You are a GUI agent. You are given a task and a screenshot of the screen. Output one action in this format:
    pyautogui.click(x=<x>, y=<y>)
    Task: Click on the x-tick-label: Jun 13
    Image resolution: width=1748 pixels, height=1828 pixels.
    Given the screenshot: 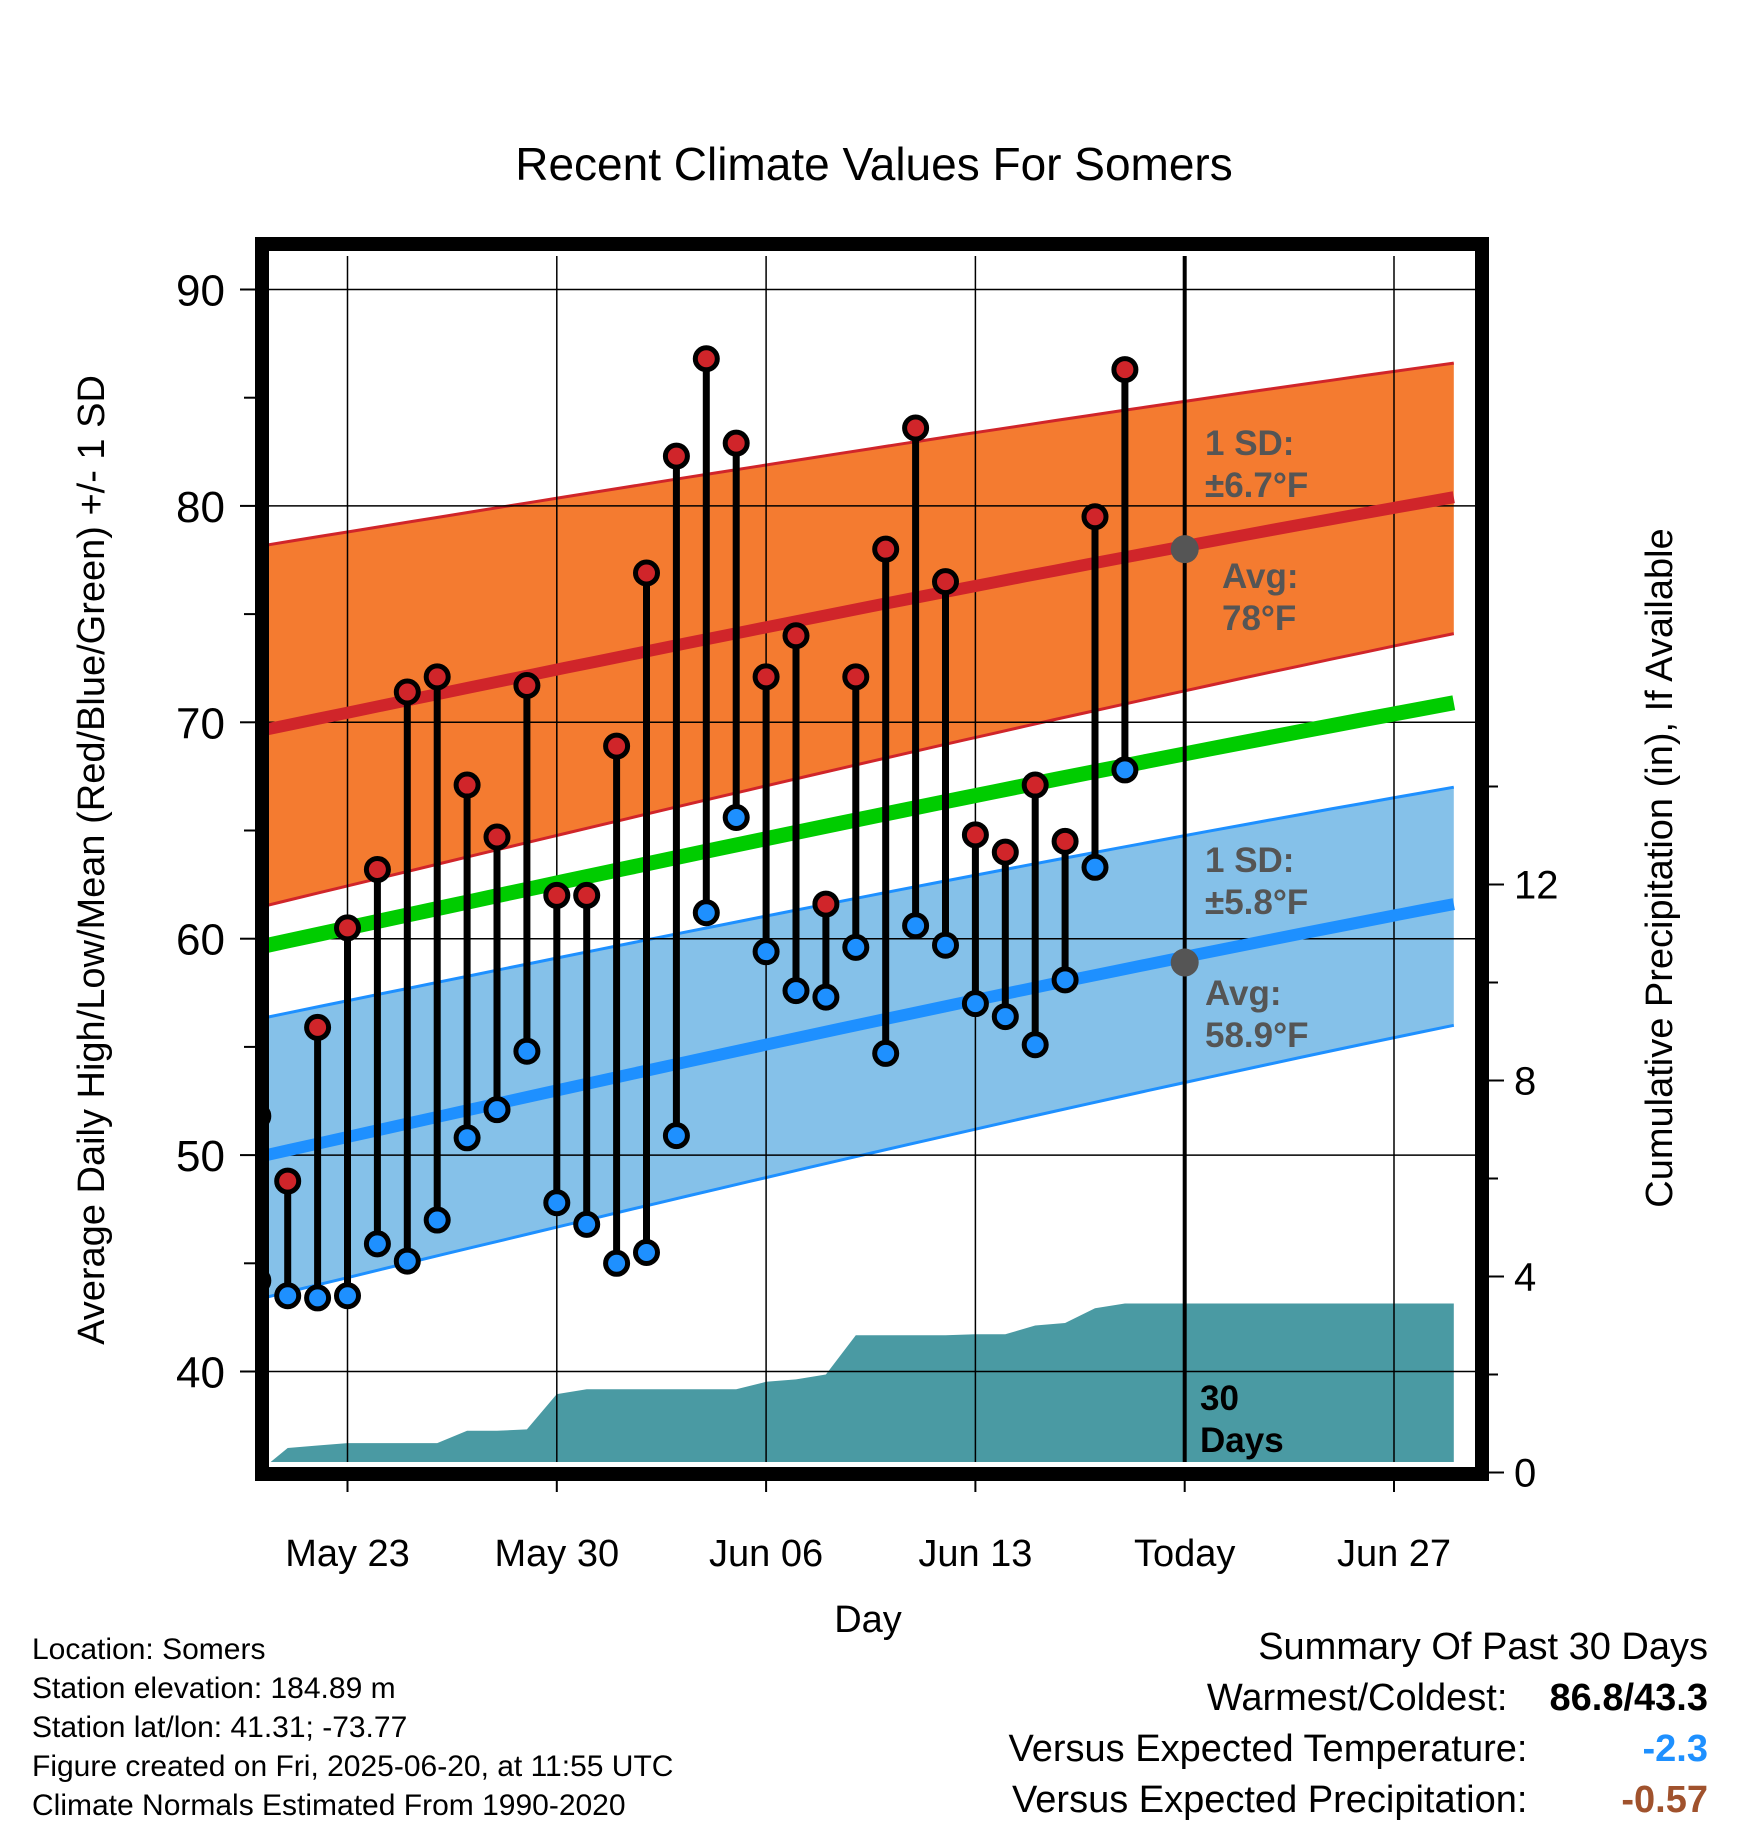 What is the action you would take?
    pyautogui.click(x=975, y=1554)
    